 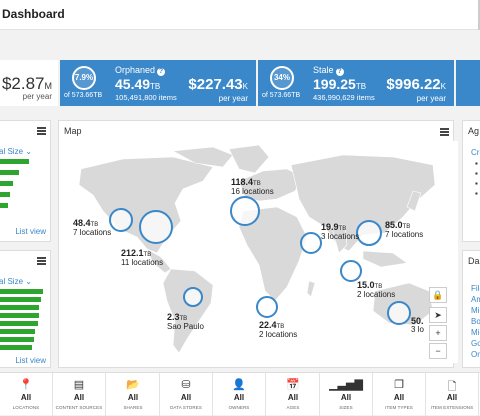 What do you see at coordinates (417, 325) in the screenshot?
I see `bubble-label-australia: 50. 3 lo` at bounding box center [417, 325].